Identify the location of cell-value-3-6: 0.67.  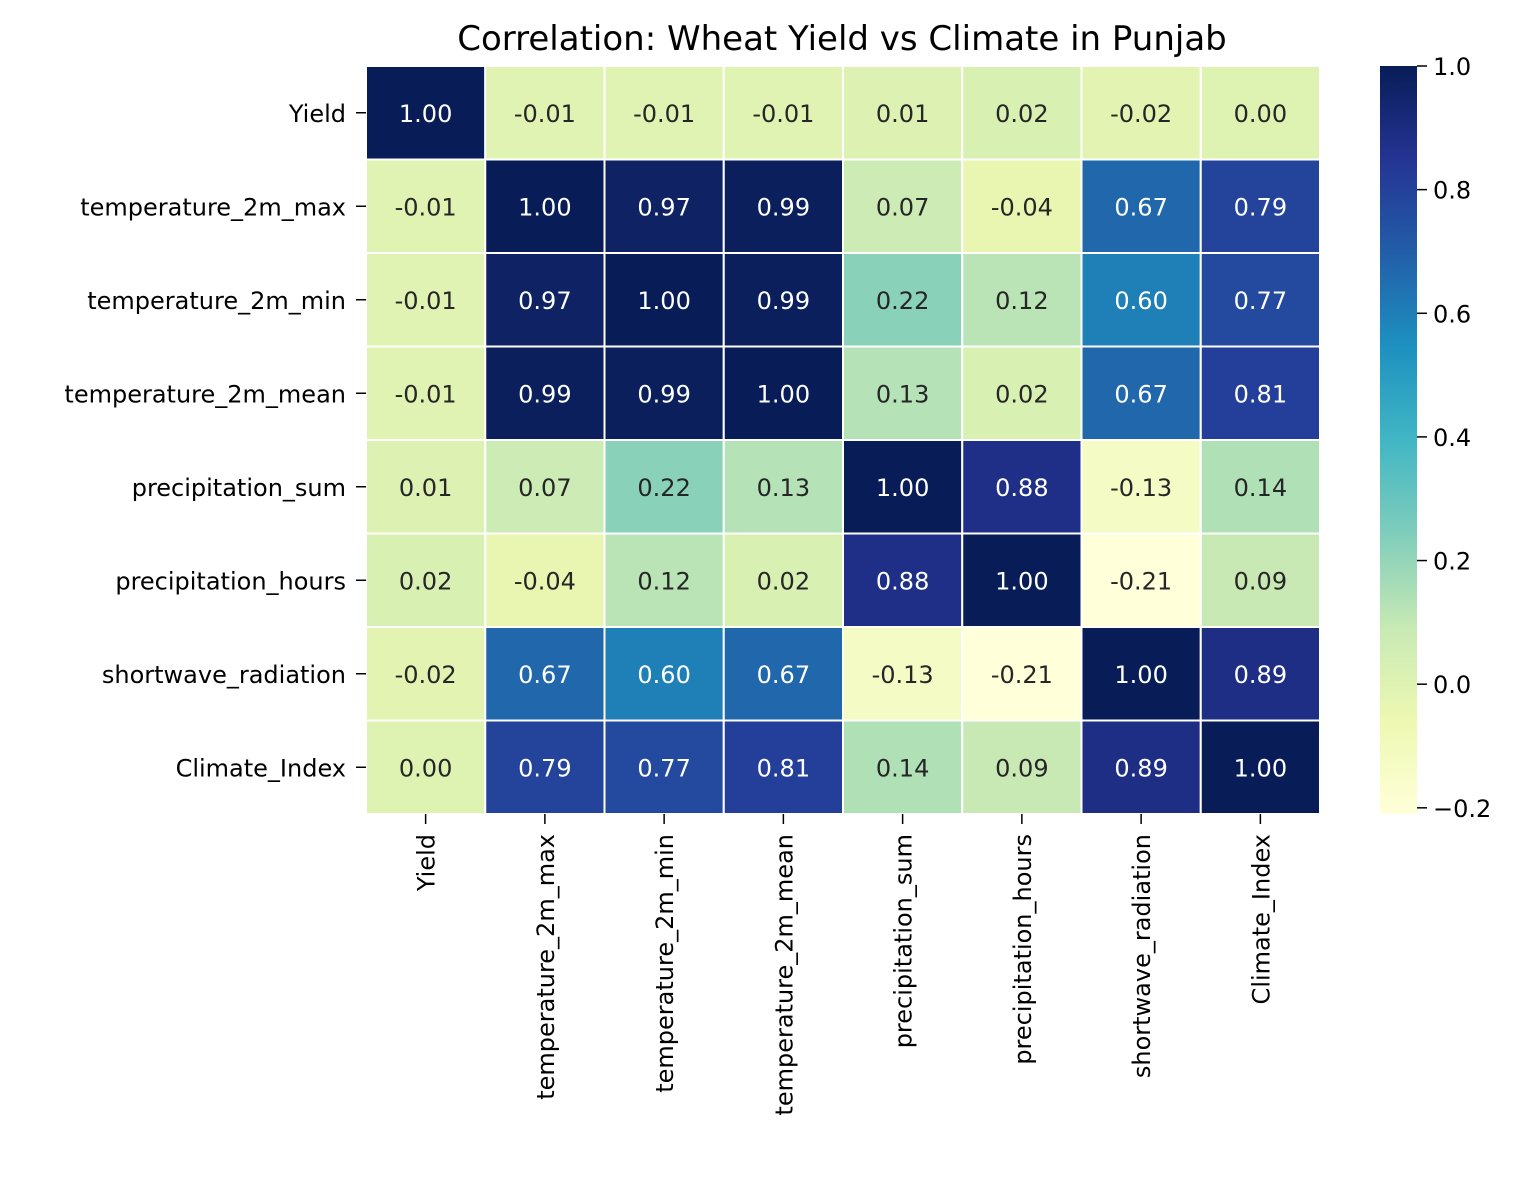
(1140, 394).